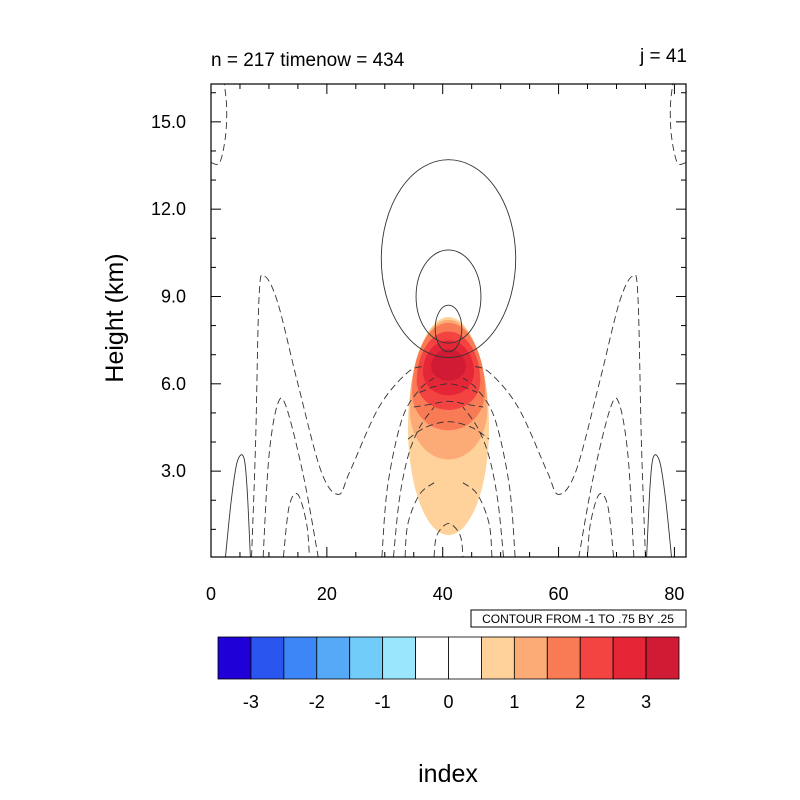  I want to click on x-tick-label: 0, so click(211, 594).